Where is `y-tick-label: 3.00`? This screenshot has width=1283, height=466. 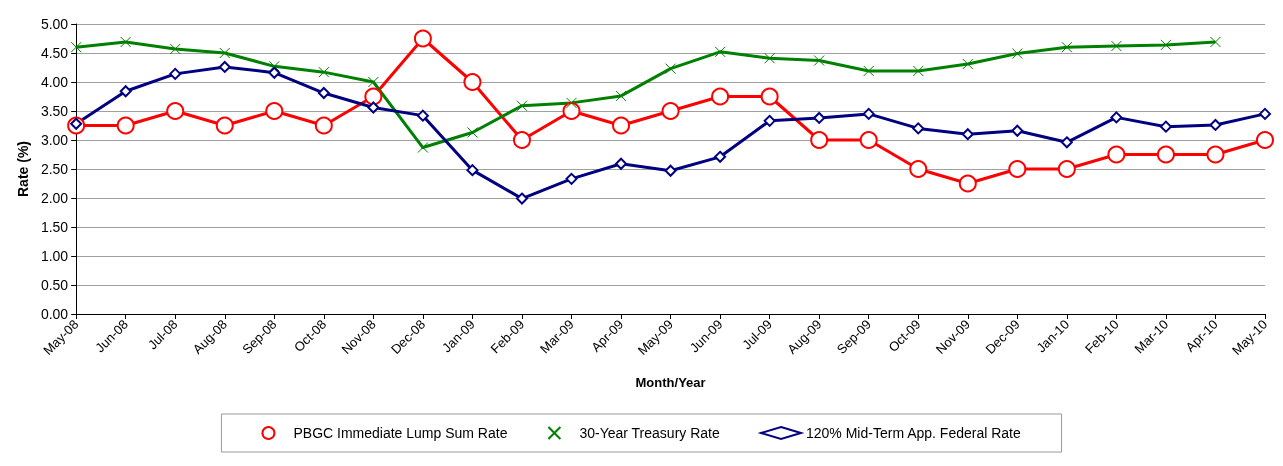 y-tick-label: 3.00 is located at coordinates (54, 140).